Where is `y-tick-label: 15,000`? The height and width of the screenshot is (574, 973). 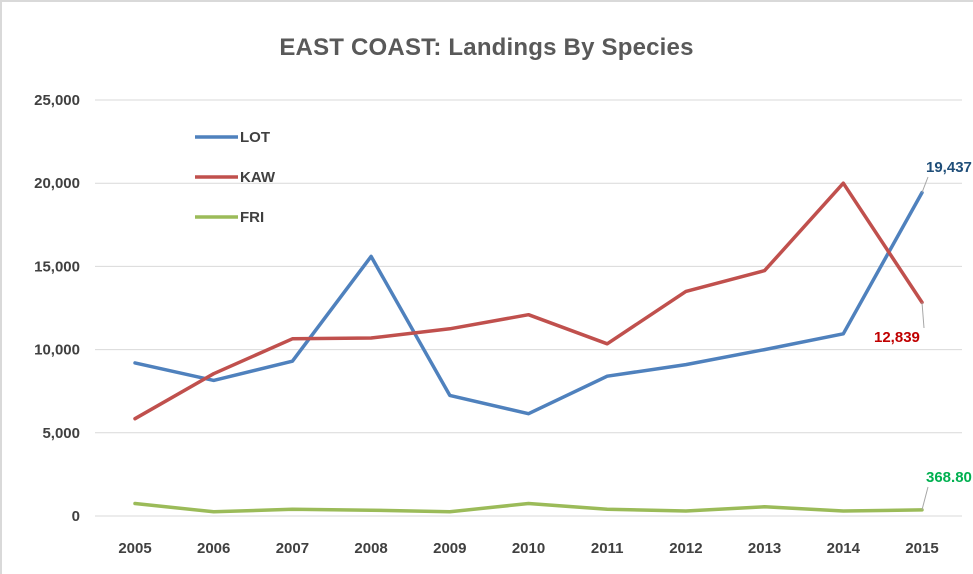
y-tick-label: 15,000 is located at coordinates (57, 266).